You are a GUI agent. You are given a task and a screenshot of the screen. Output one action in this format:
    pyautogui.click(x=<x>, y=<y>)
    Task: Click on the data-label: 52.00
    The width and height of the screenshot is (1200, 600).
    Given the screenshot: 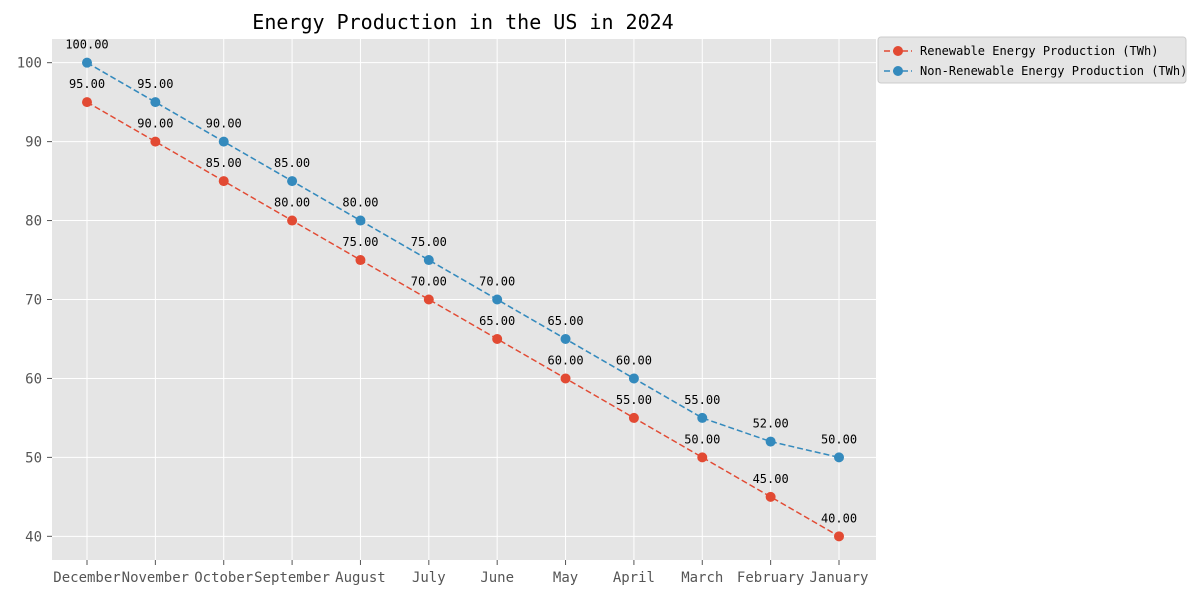 What is the action you would take?
    pyautogui.click(x=771, y=424)
    